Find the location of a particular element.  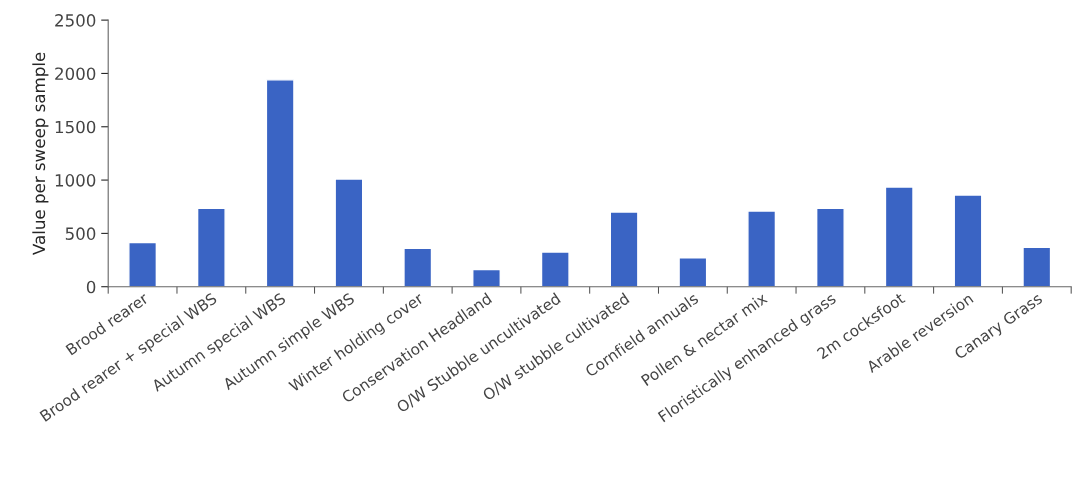

y-tick-label: 0 is located at coordinates (91, 287).